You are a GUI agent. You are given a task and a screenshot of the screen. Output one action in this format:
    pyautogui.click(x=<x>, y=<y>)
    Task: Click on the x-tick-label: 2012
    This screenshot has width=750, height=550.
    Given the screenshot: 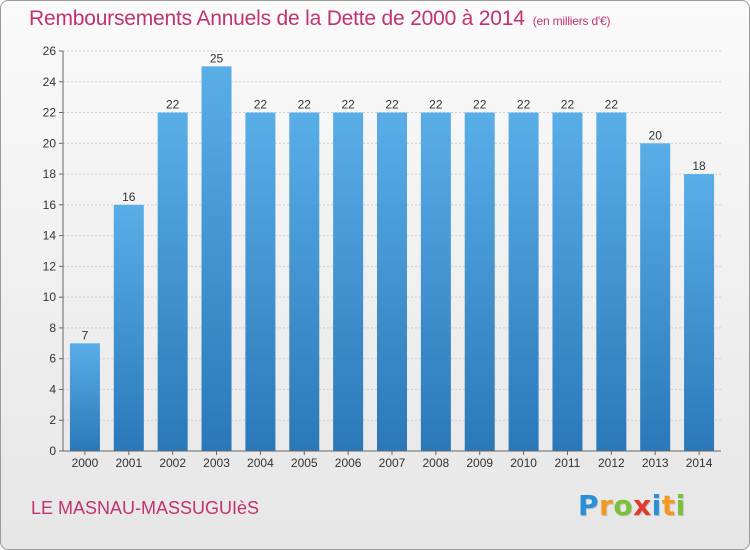 What is the action you would take?
    pyautogui.click(x=611, y=463)
    